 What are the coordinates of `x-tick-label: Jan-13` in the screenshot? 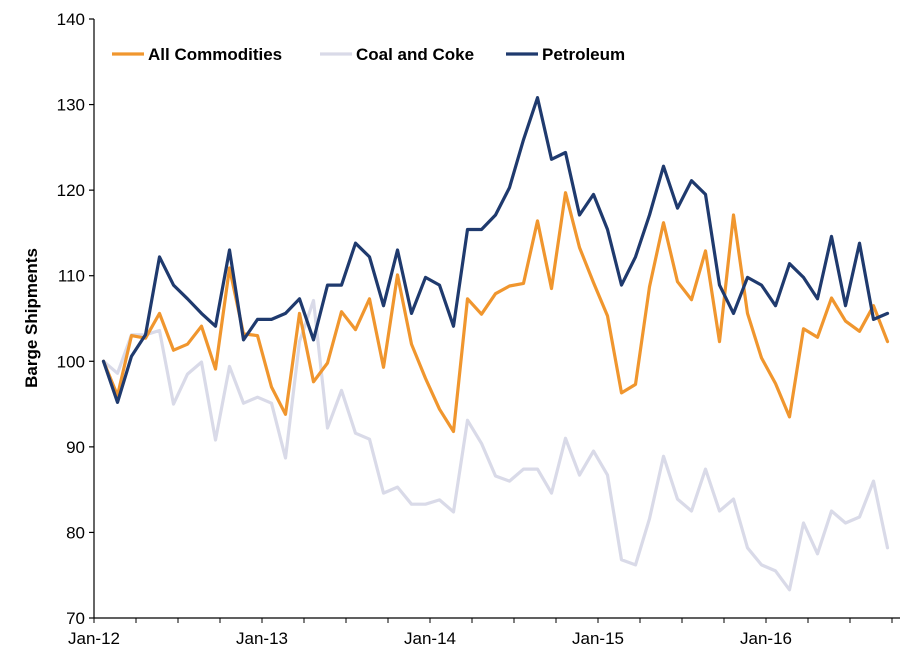 It's located at (262, 638).